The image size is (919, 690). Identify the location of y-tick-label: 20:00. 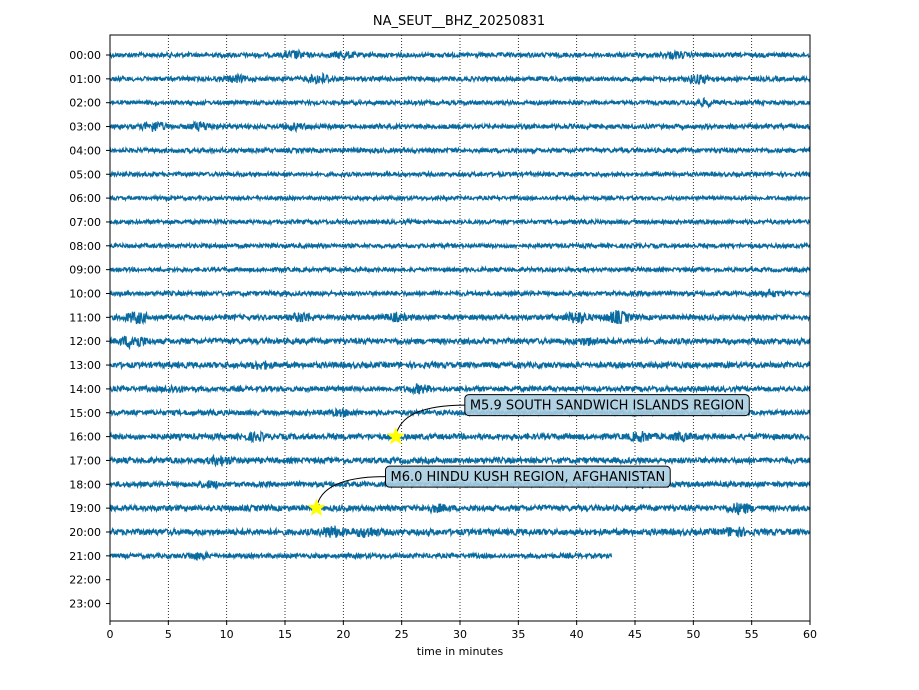
(85, 532).